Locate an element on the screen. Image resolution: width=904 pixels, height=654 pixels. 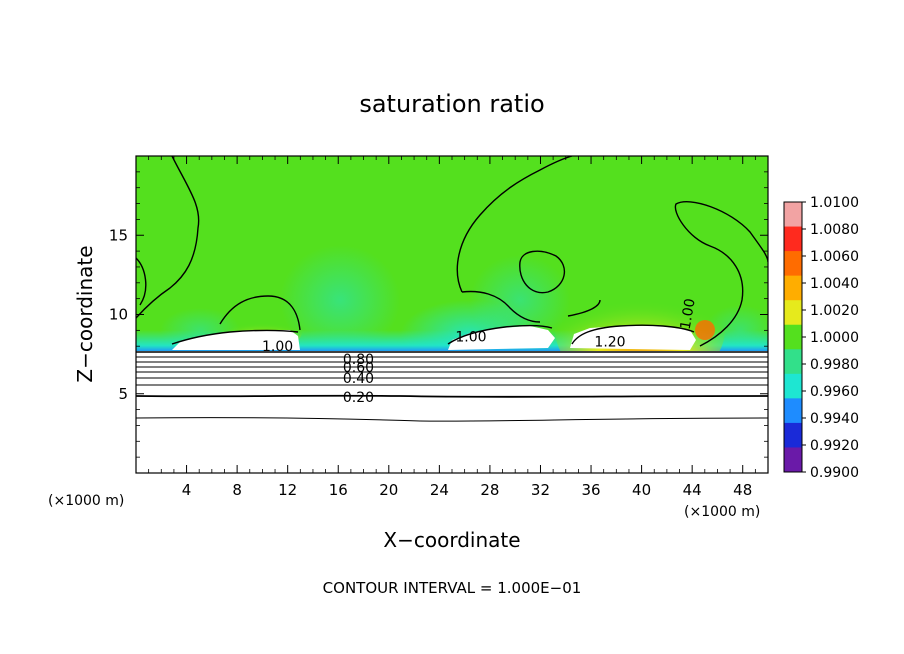
contour-label: 0.60 is located at coordinates (358, 368).